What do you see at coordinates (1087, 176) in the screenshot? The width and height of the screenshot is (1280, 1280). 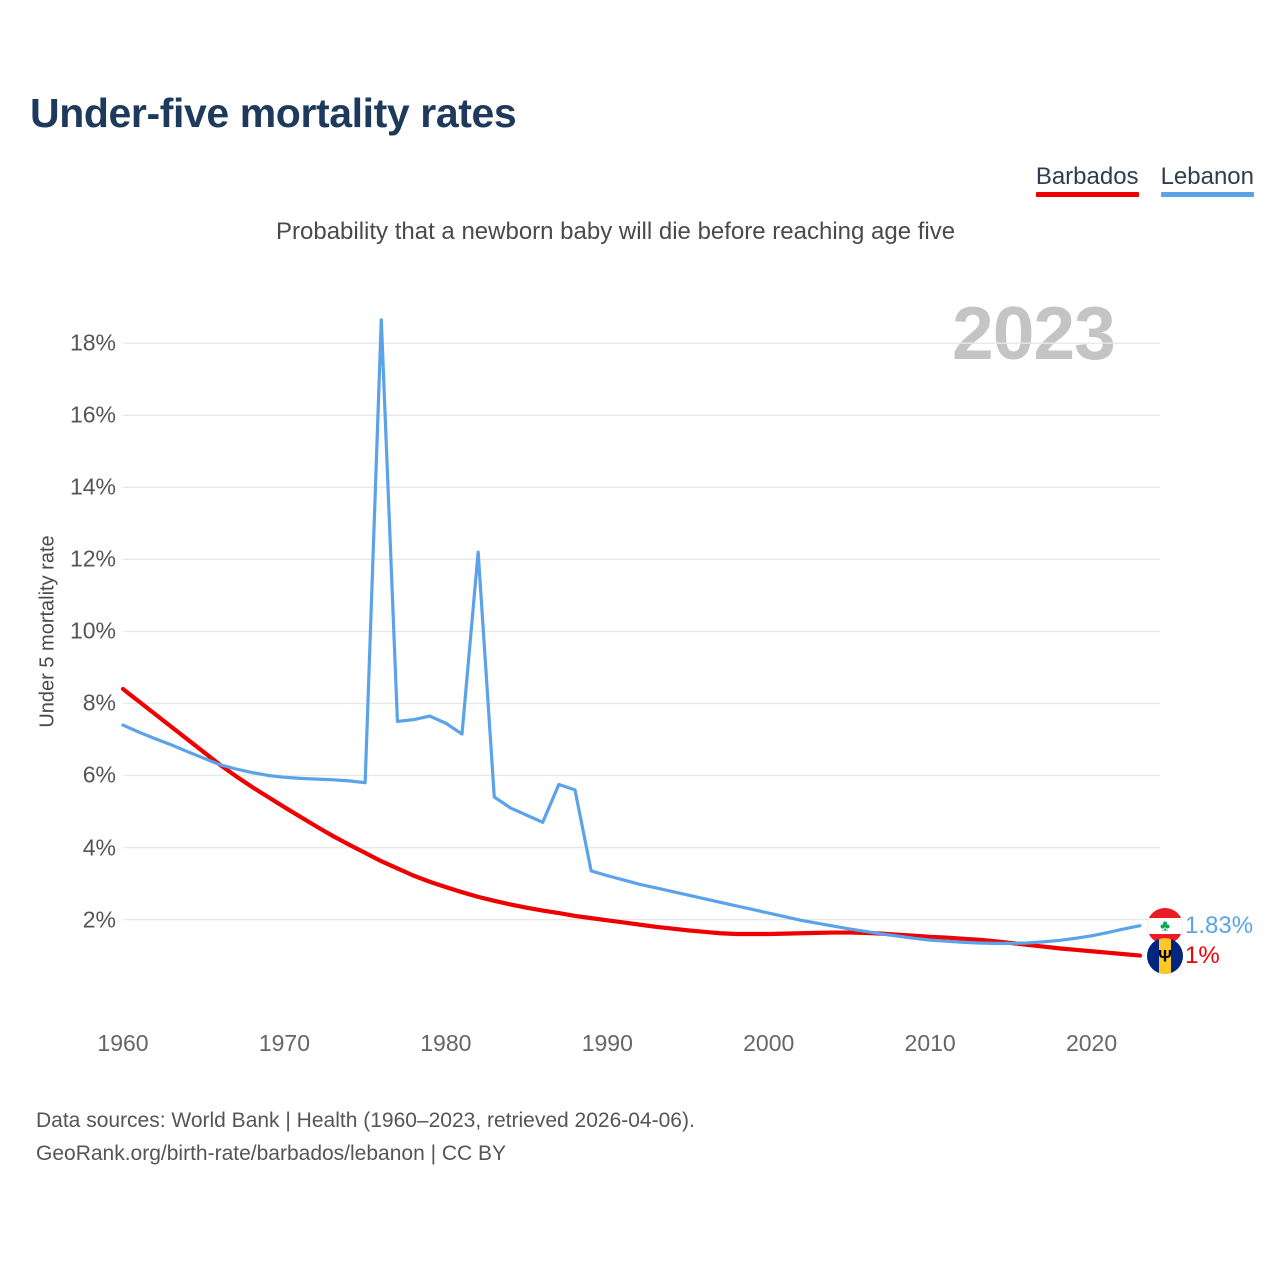 I see `legend-label-barbados: Barbados` at bounding box center [1087, 176].